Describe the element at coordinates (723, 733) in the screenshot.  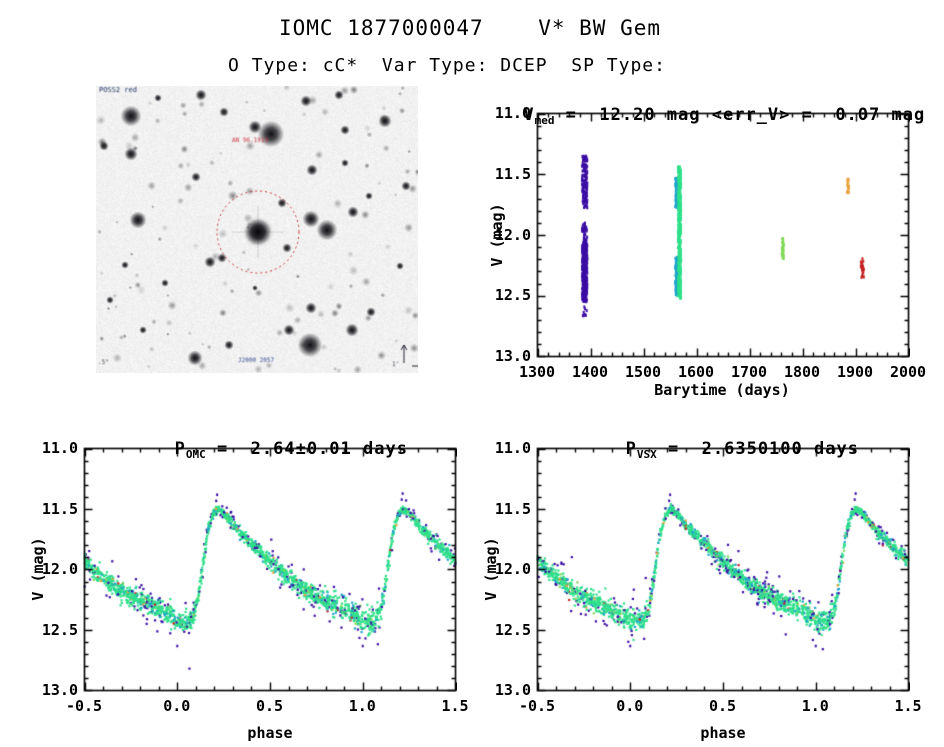
I see `vsx-xaxis-label: phase` at that location.